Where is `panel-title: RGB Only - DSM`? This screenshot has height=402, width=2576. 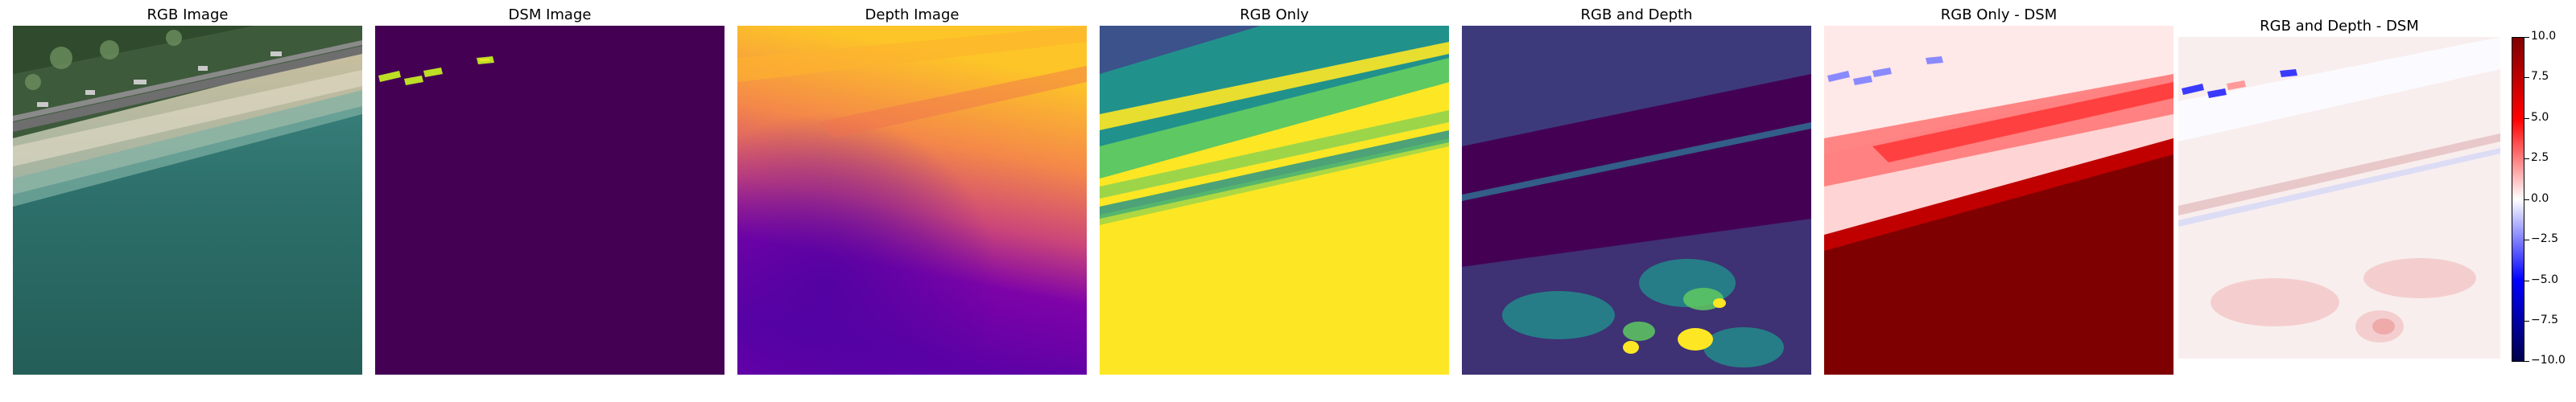 panel-title: RGB Only - DSM is located at coordinates (1999, 14).